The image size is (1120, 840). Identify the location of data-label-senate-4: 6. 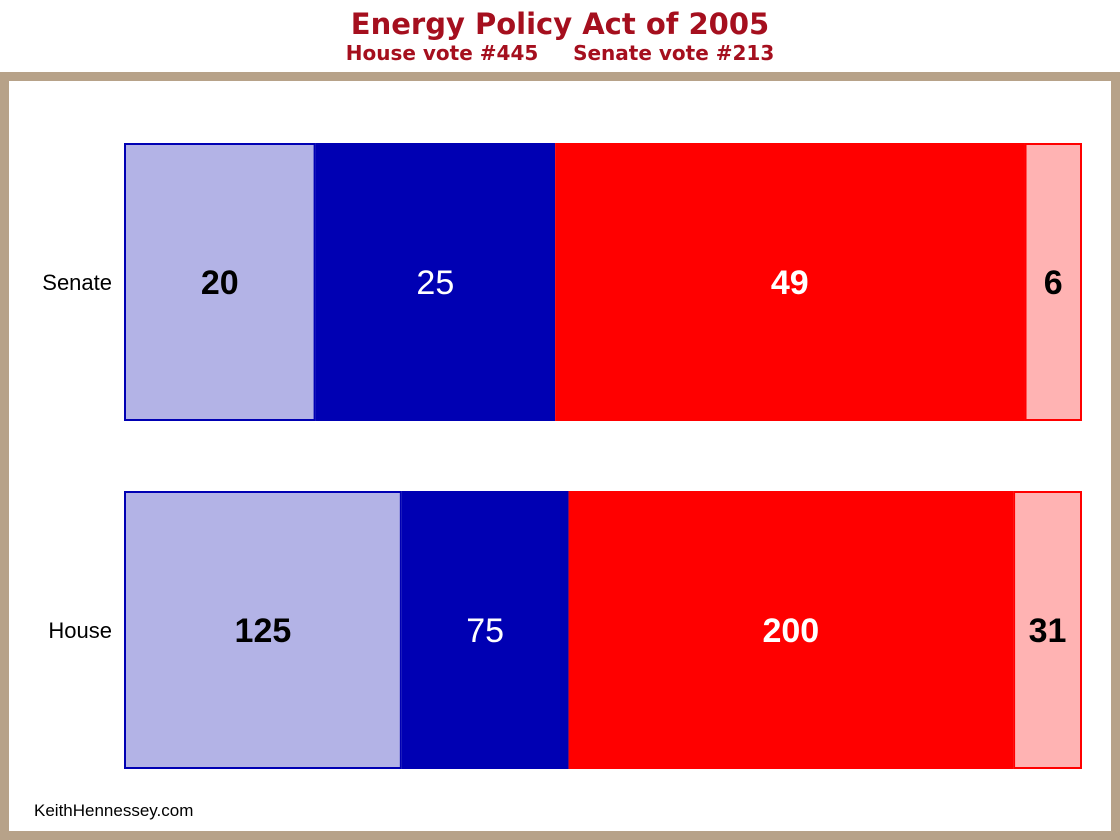
(1053, 283).